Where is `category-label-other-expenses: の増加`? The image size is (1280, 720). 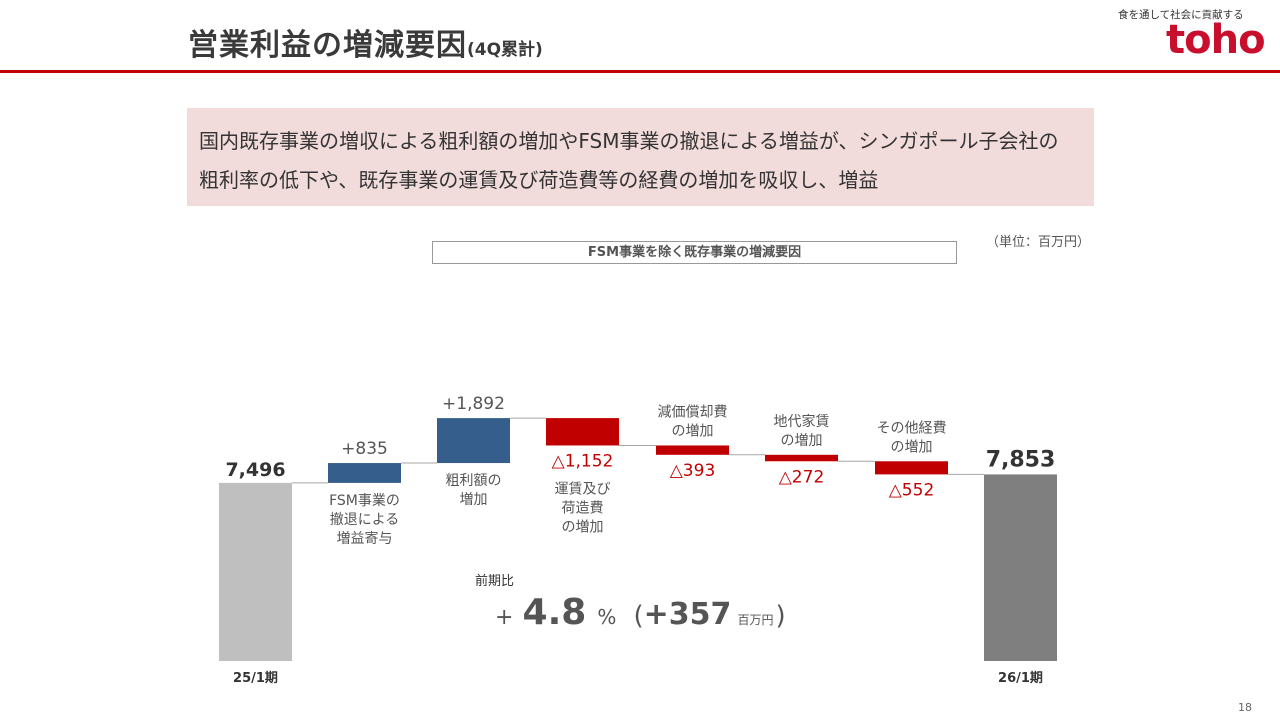 category-label-other-expenses: の増加 is located at coordinates (912, 447).